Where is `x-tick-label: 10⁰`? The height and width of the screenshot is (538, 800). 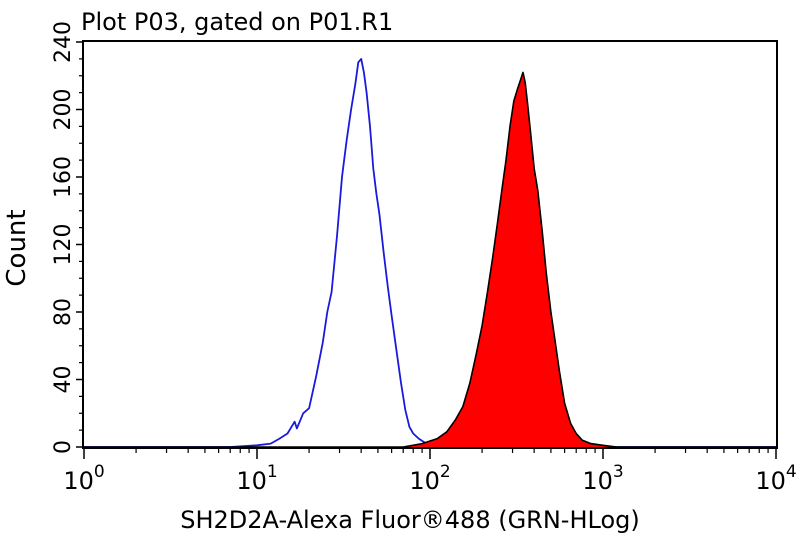 x-tick-label: 10⁰ is located at coordinates (83, 478).